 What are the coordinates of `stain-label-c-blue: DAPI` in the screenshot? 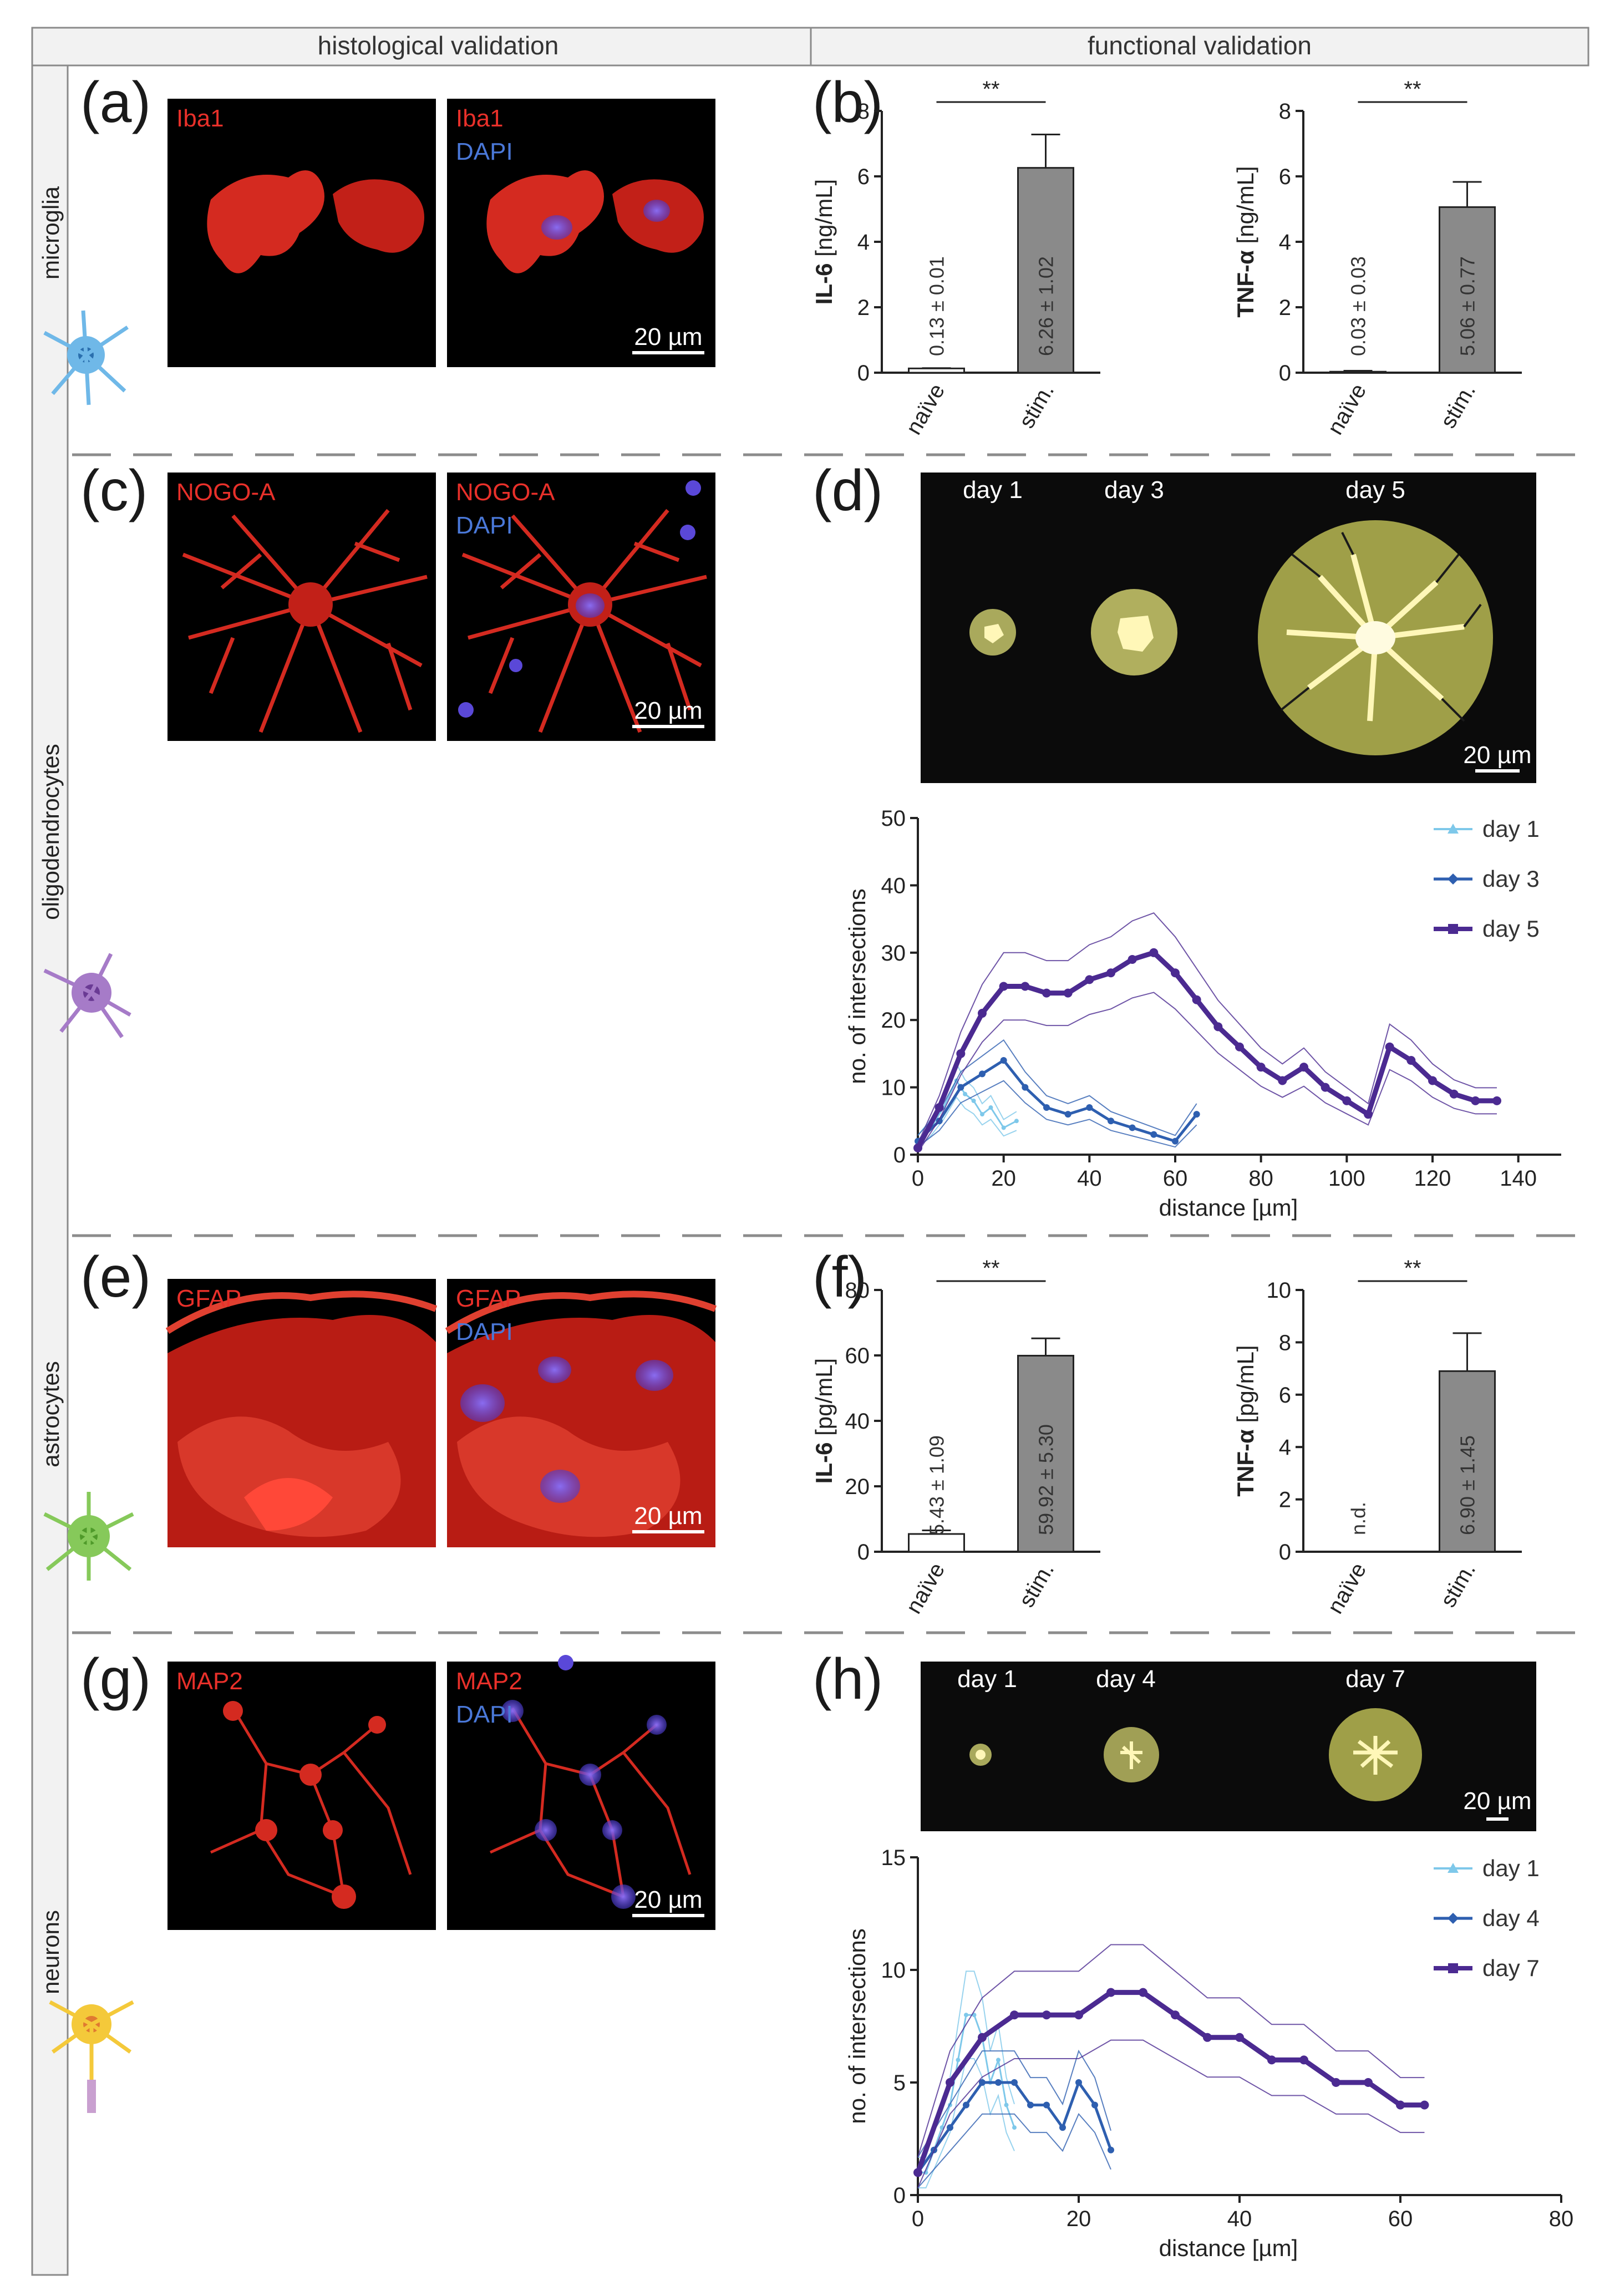 It's located at (485, 525).